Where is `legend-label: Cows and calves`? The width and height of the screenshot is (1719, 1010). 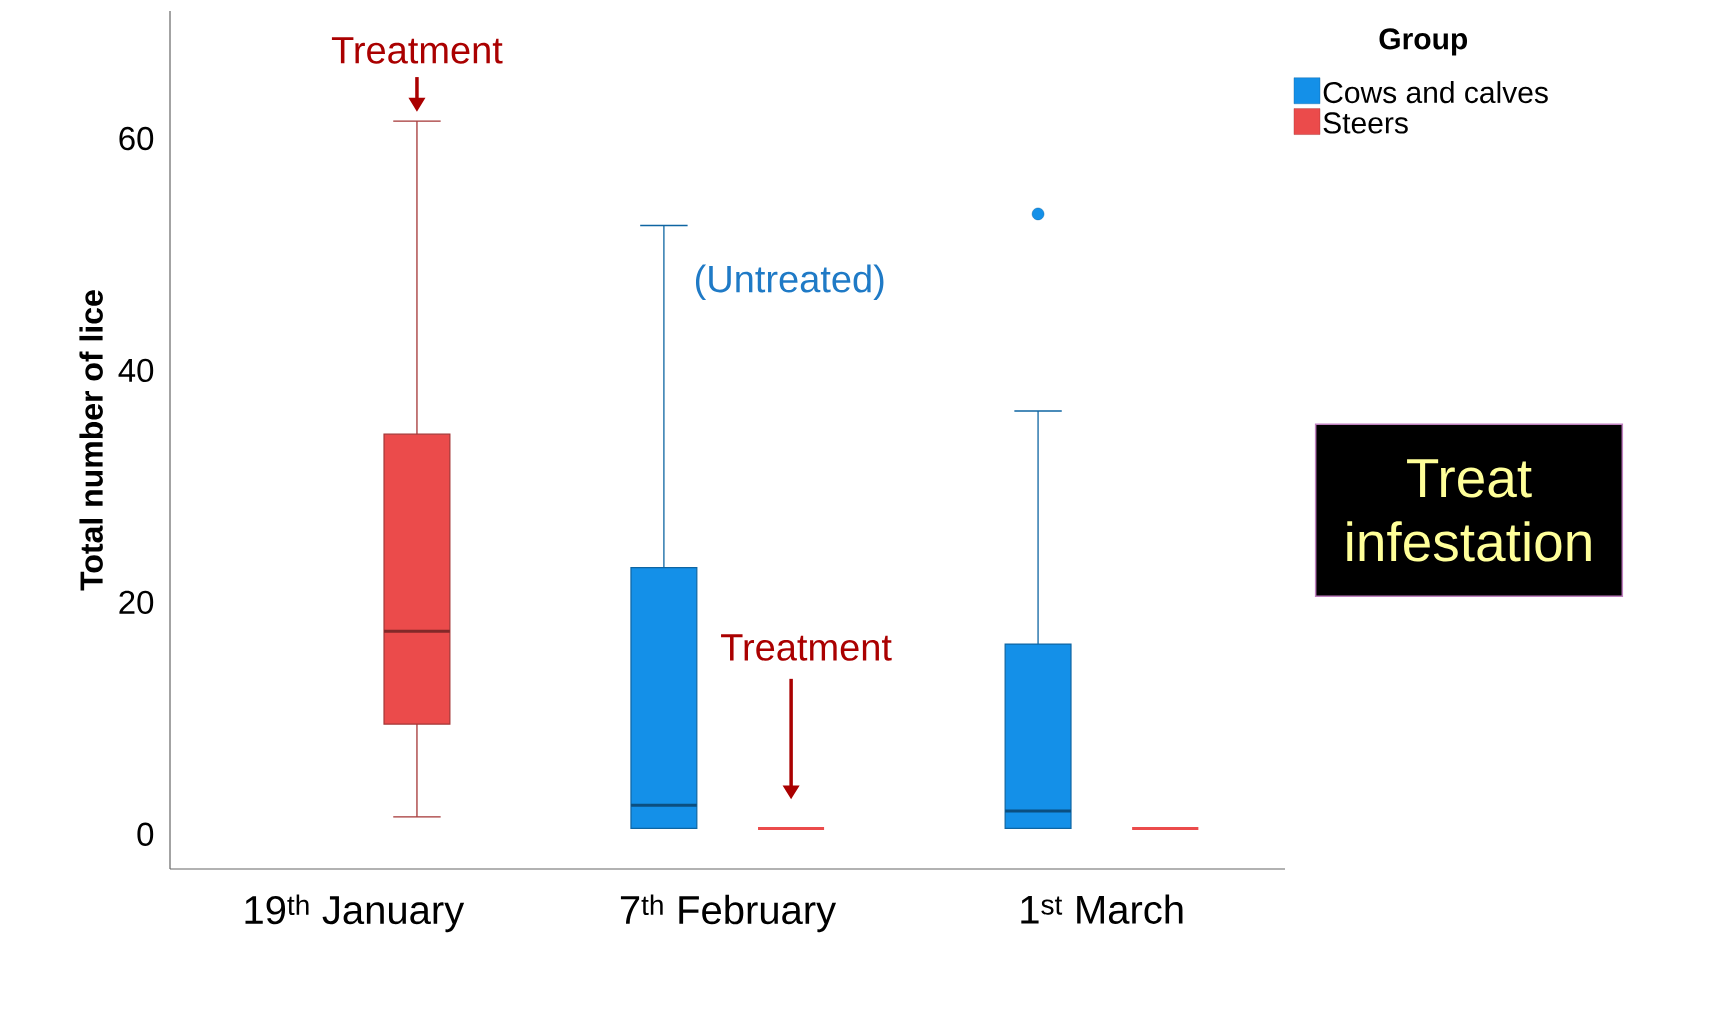 legend-label: Cows and calves is located at coordinates (1435, 92).